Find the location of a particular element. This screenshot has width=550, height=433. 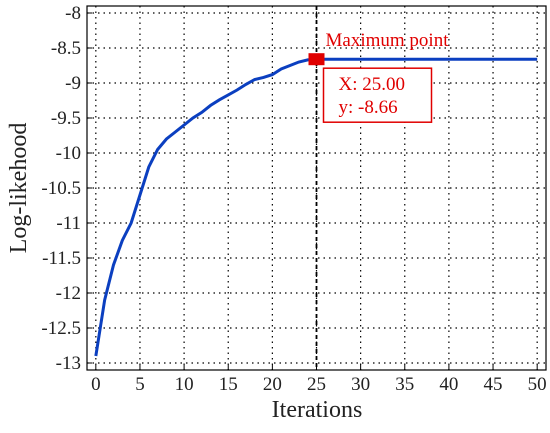

y-tick-label: -10.5 is located at coordinates (61, 188).